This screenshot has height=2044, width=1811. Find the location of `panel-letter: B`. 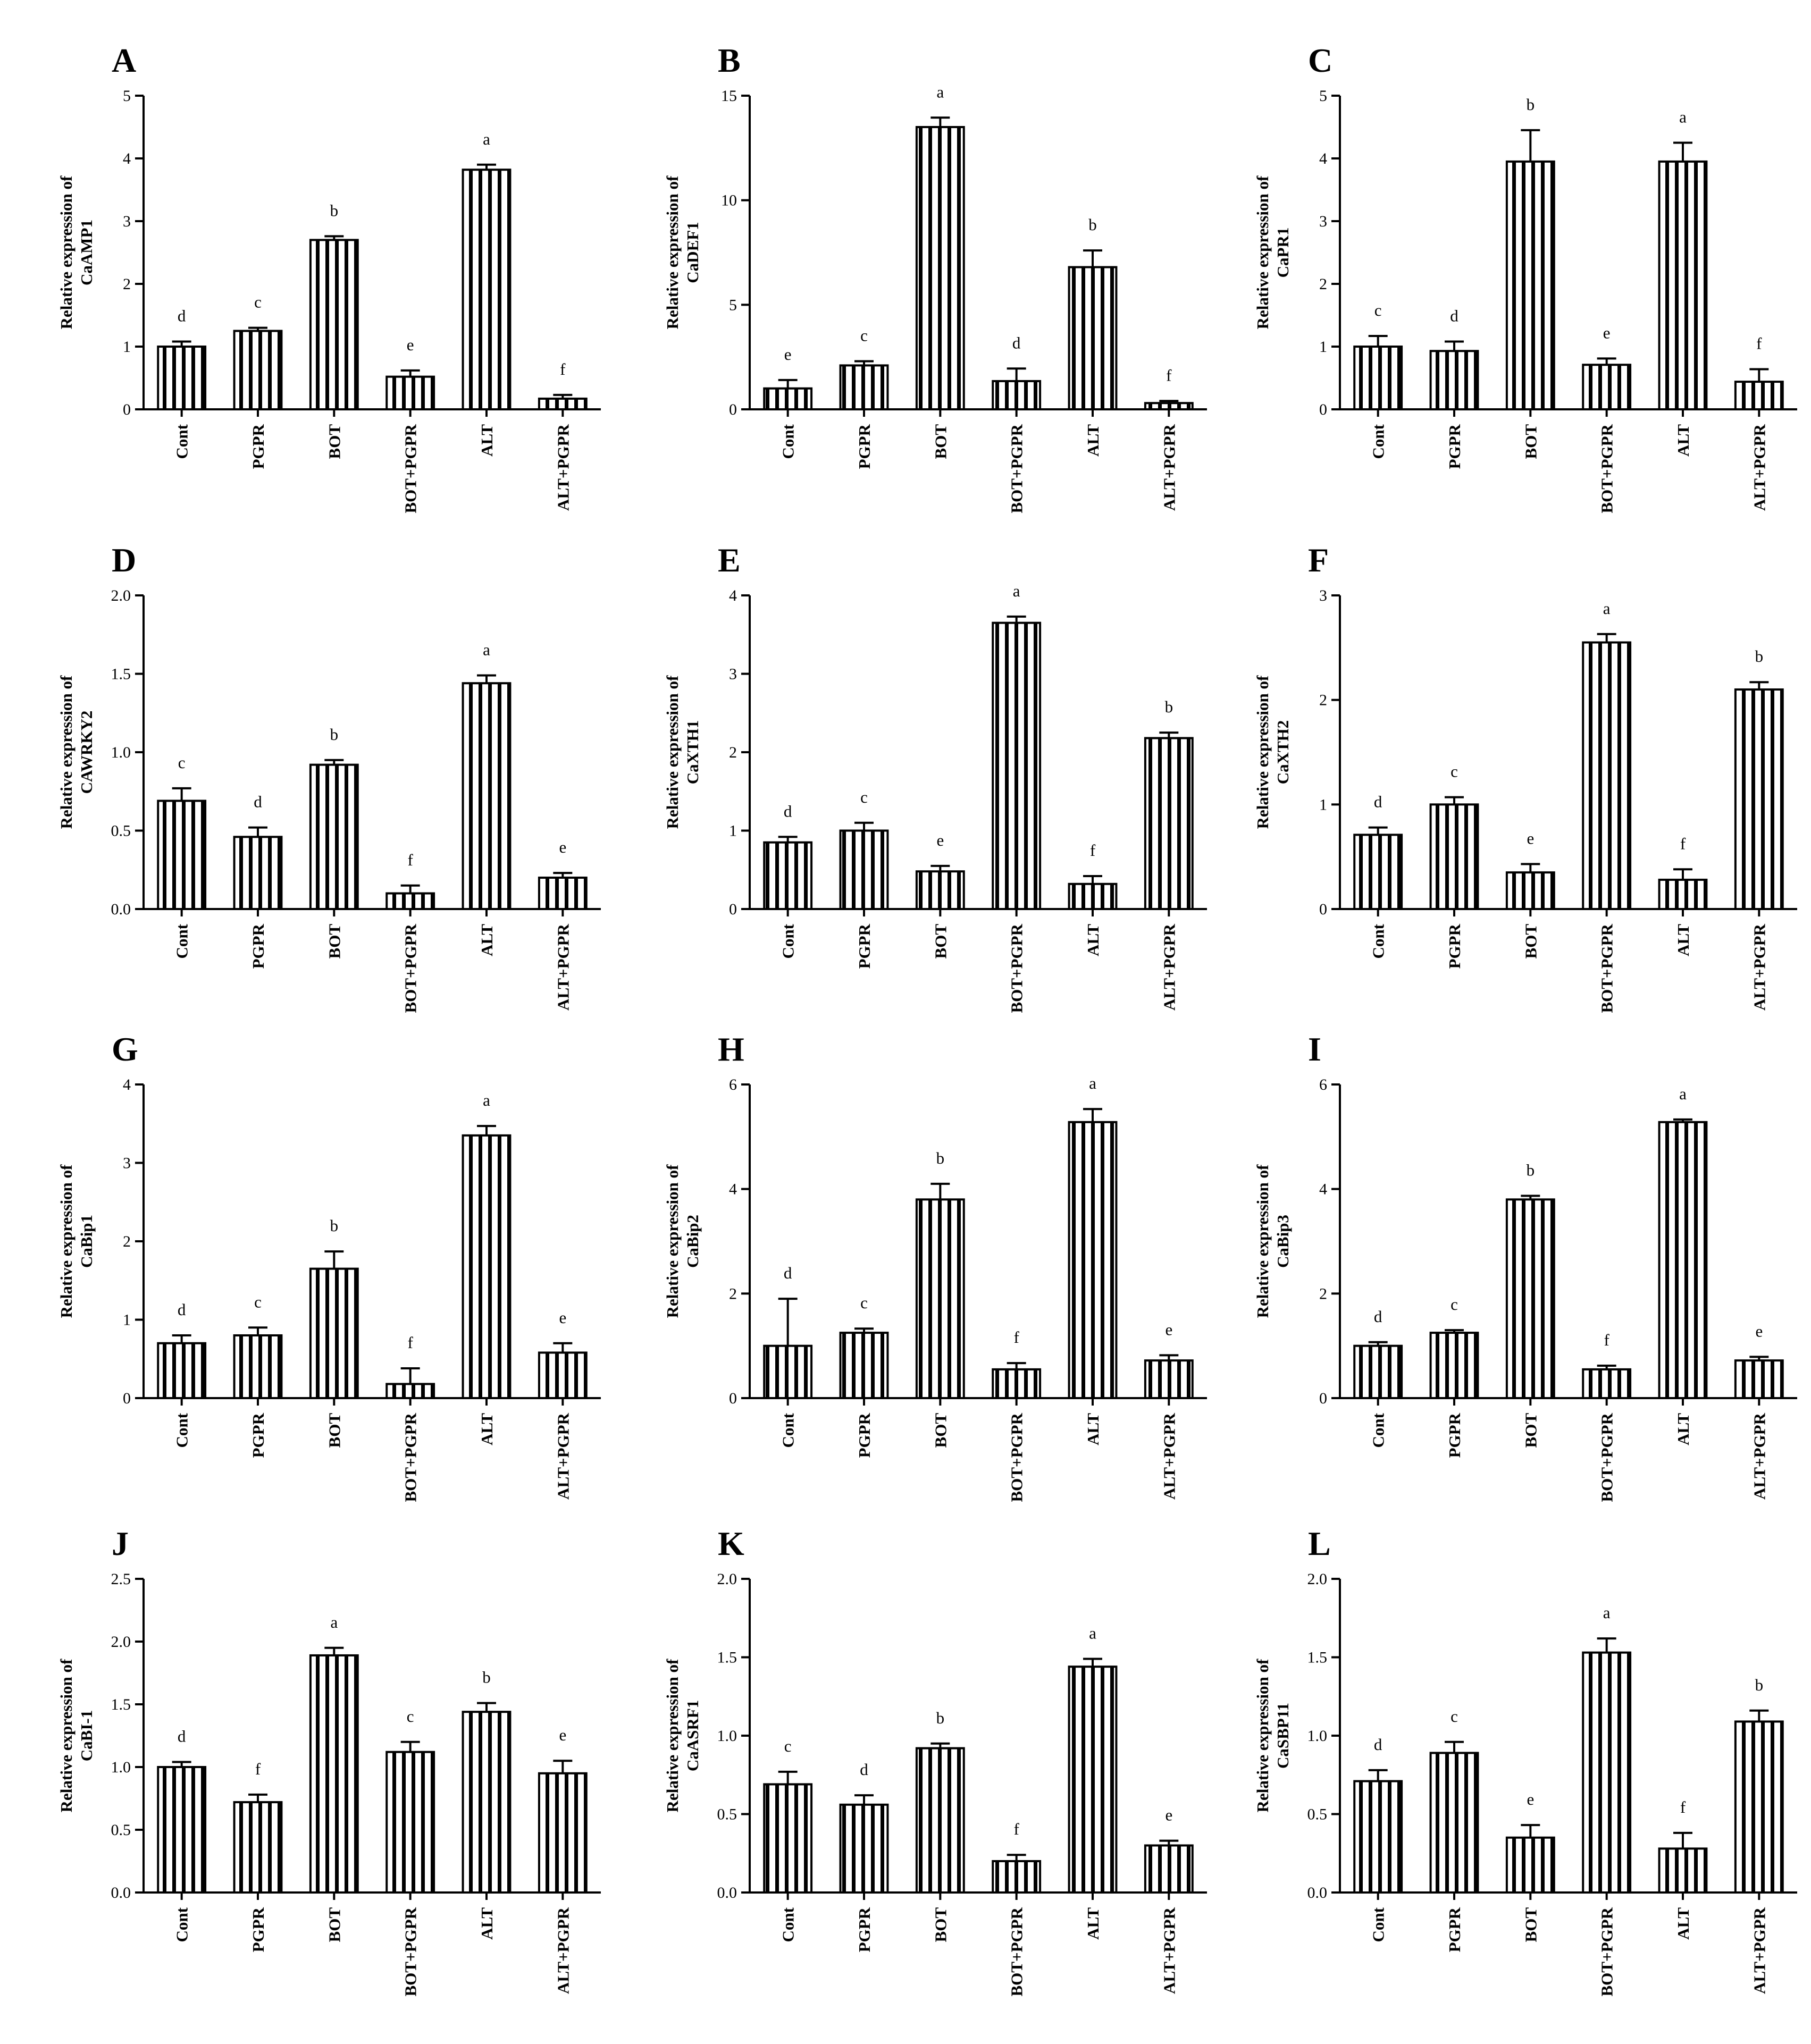

panel-letter: B is located at coordinates (730, 60).